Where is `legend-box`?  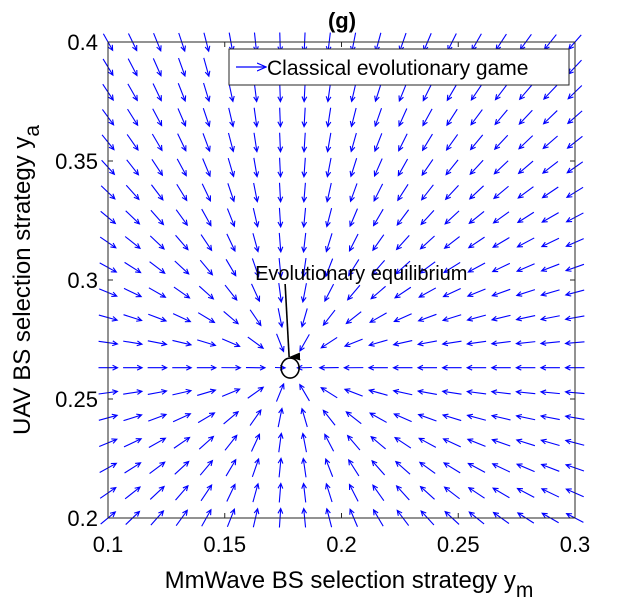 legend-box is located at coordinates (399, 67).